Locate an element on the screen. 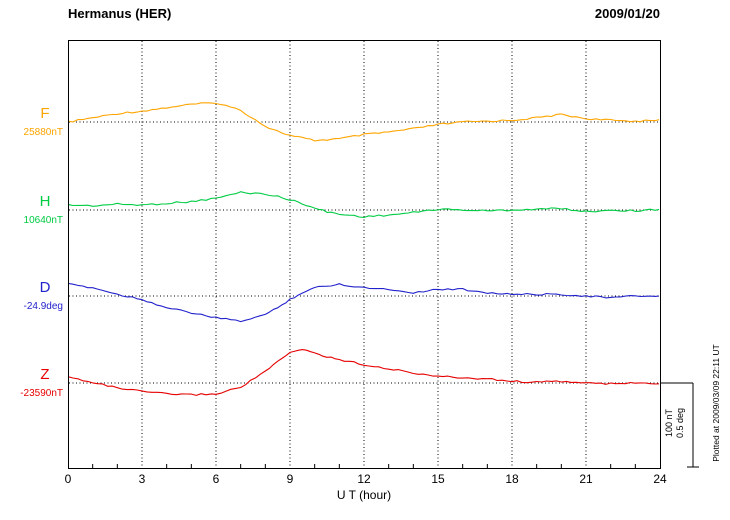 The image size is (730, 520). station-title: Hermanus (HER) is located at coordinates (120, 13).